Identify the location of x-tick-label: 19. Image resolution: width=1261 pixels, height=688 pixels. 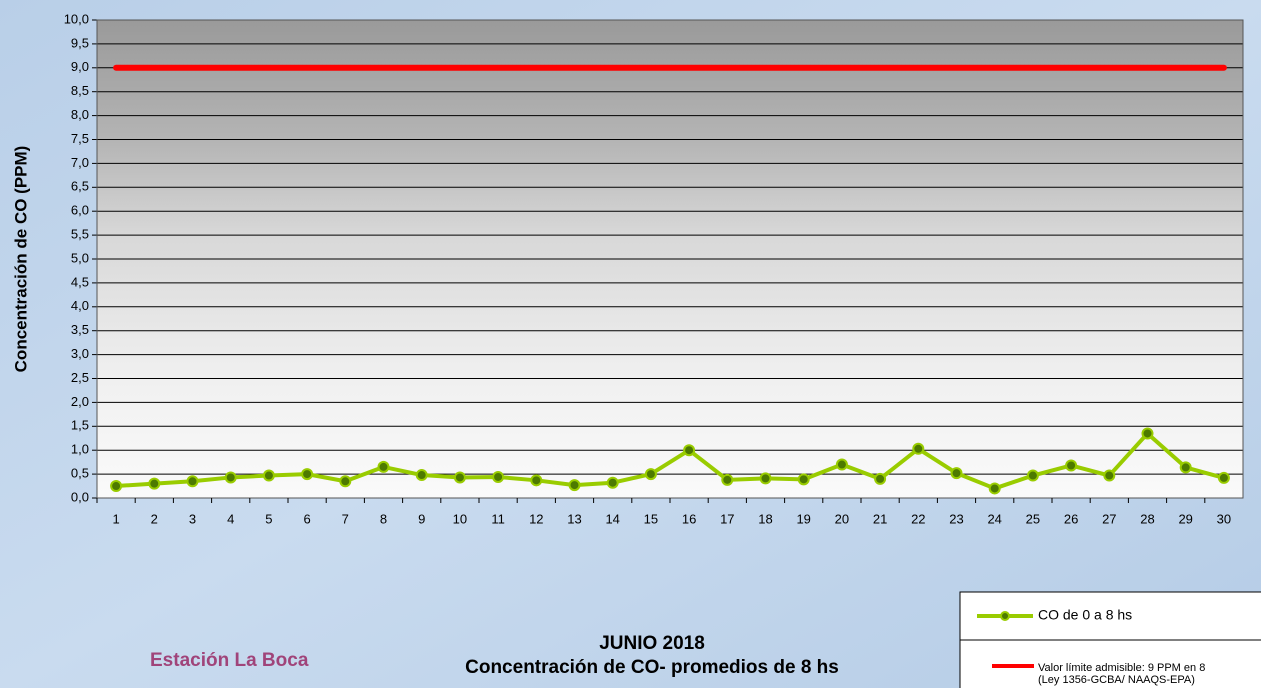
(803, 518).